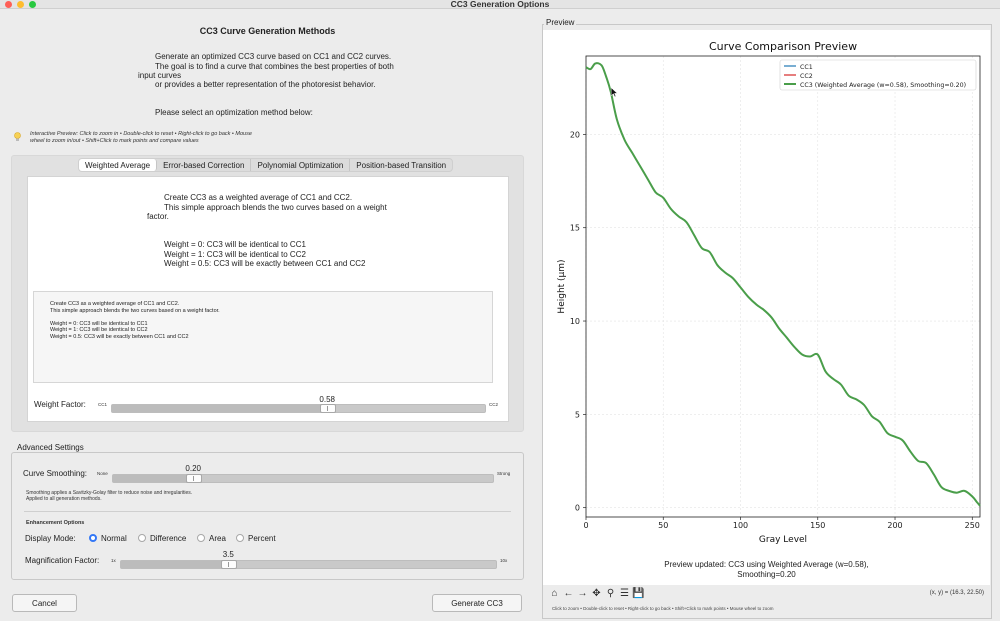 This screenshot has height=621, width=1000. Describe the element at coordinates (103, 404) in the screenshot. I see `weight-min-label: CC1` at that location.